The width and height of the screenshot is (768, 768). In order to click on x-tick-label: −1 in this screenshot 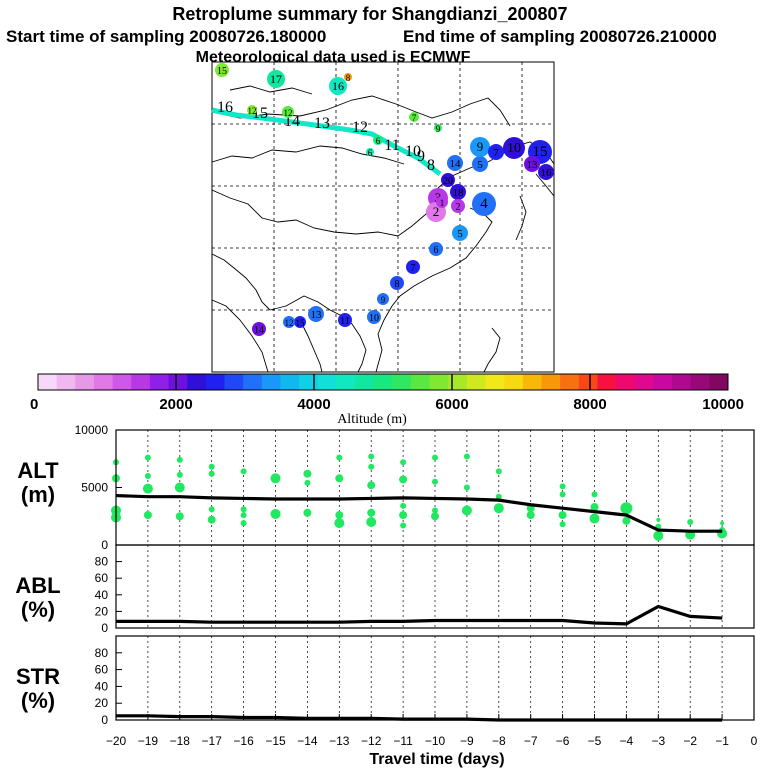, I will do `click(722, 741)`.